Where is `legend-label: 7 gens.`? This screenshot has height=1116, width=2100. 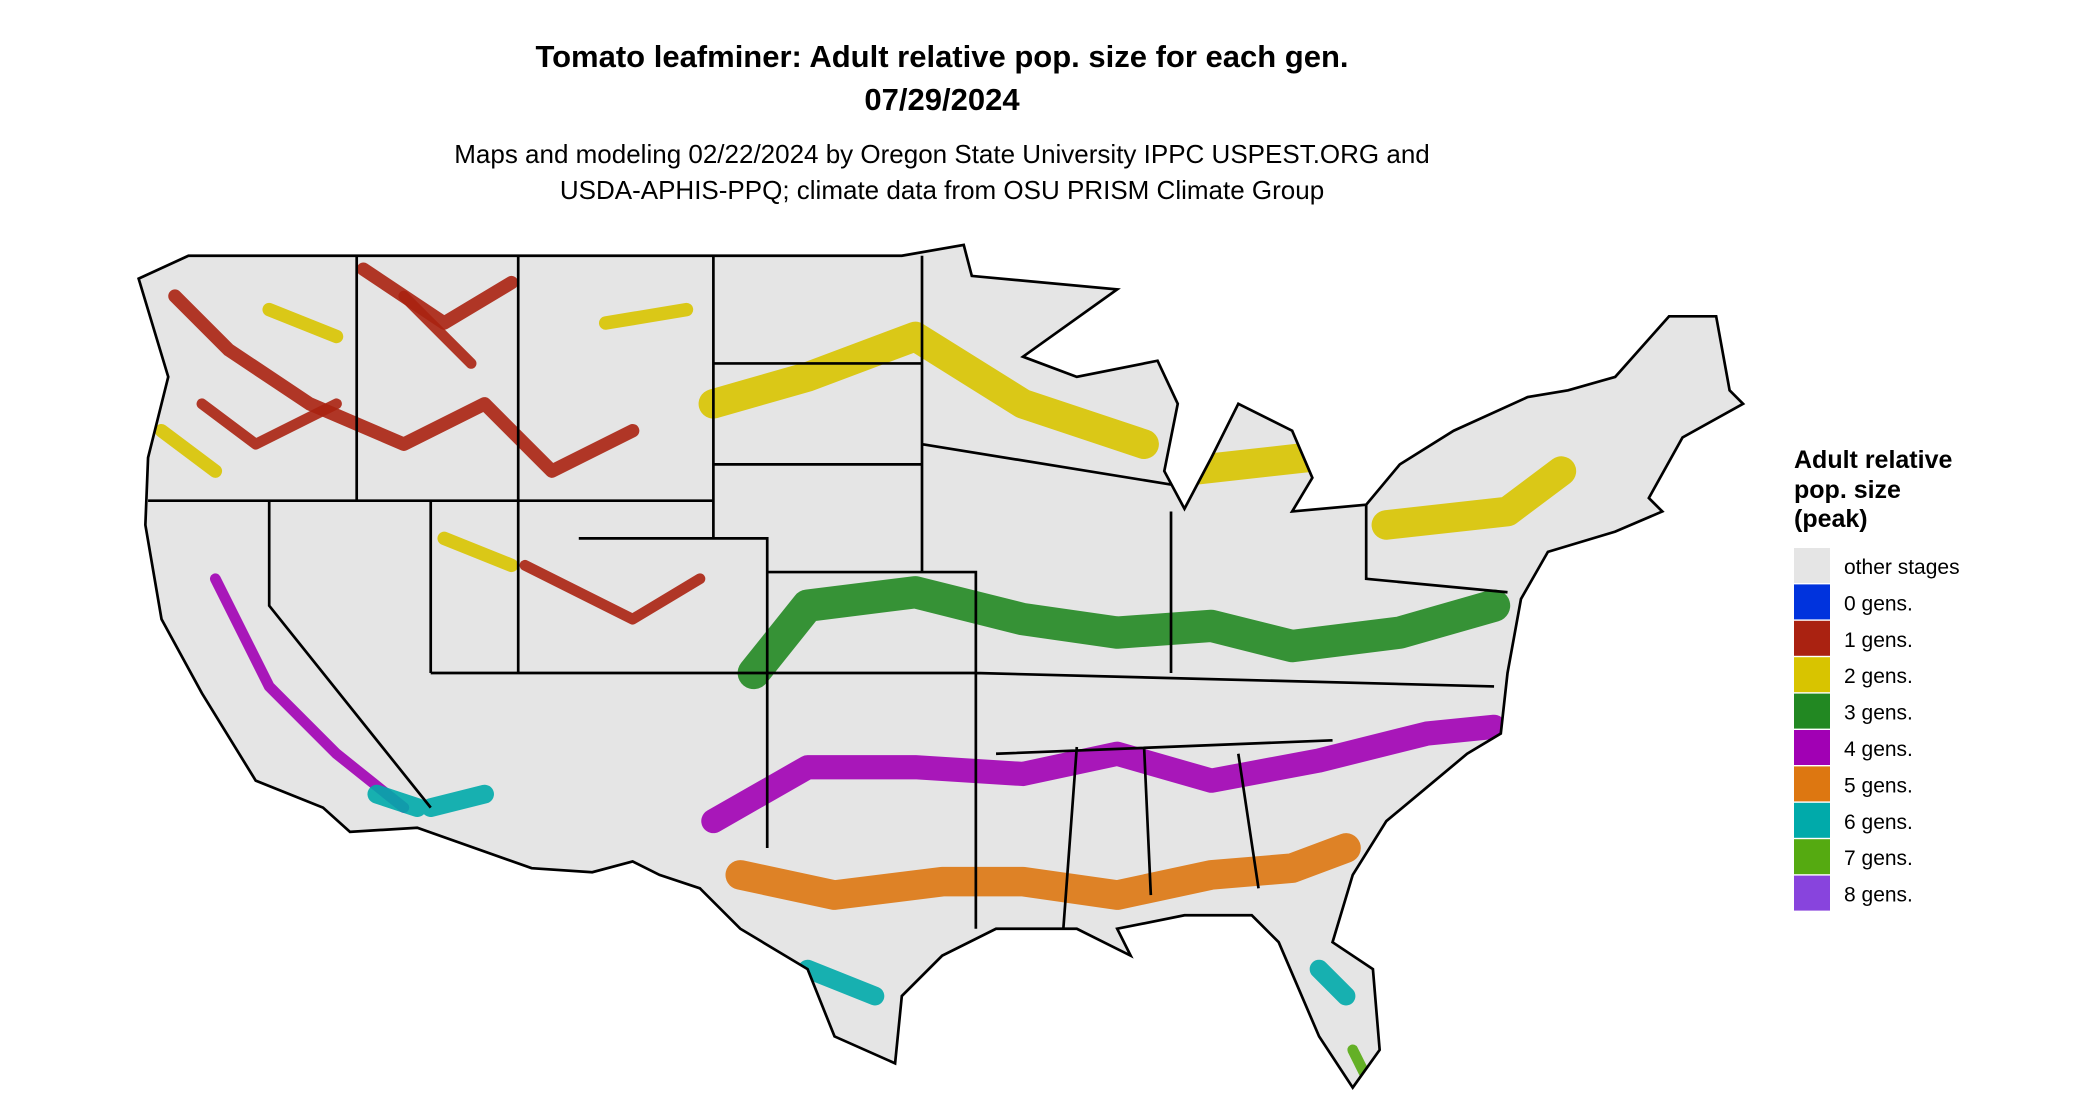 legend-label: 7 gens. is located at coordinates (1878, 858).